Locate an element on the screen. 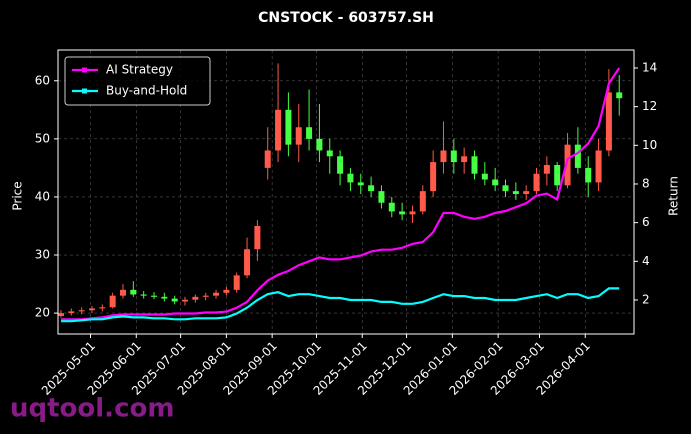  legend-label: Buy-and-Hold is located at coordinates (146, 91).